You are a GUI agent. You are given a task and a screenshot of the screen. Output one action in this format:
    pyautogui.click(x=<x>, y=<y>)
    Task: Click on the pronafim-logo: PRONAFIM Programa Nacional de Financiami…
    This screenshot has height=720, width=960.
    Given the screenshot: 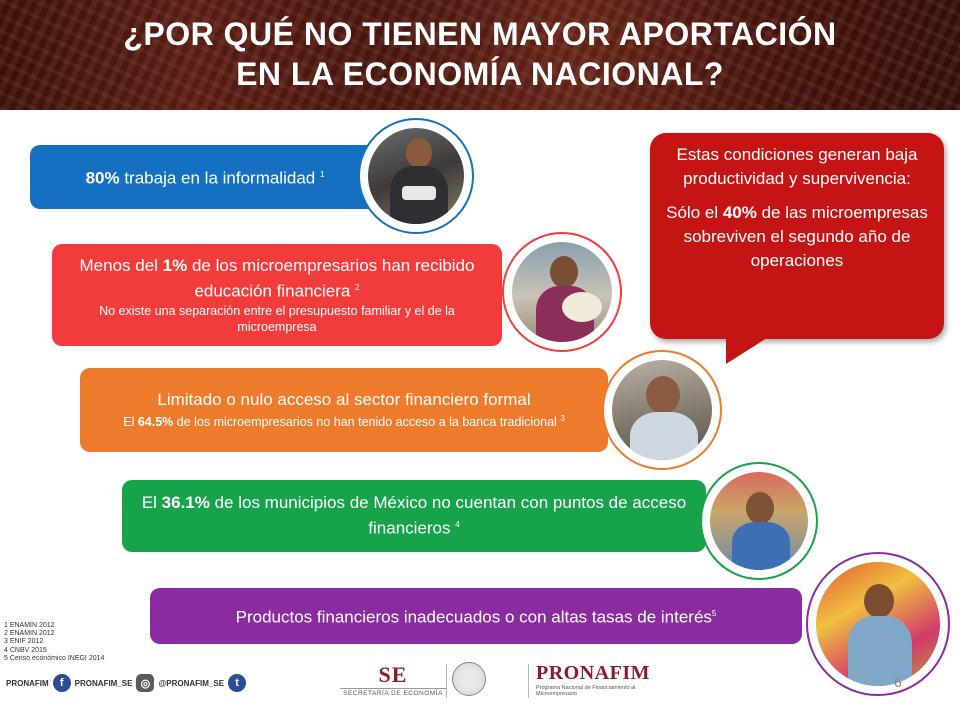 What is the action you would take?
    pyautogui.click(x=601, y=679)
    